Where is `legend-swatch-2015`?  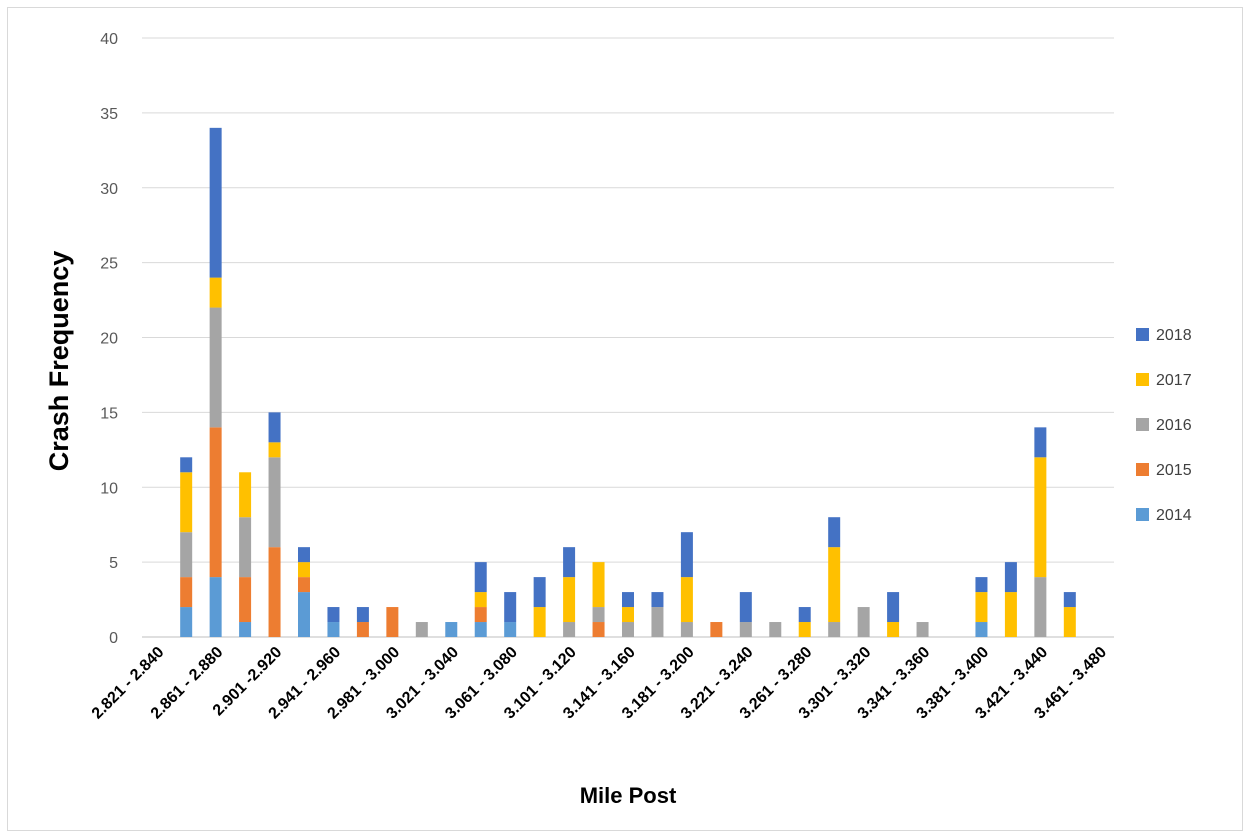
legend-swatch-2015 is located at coordinates (1142, 469).